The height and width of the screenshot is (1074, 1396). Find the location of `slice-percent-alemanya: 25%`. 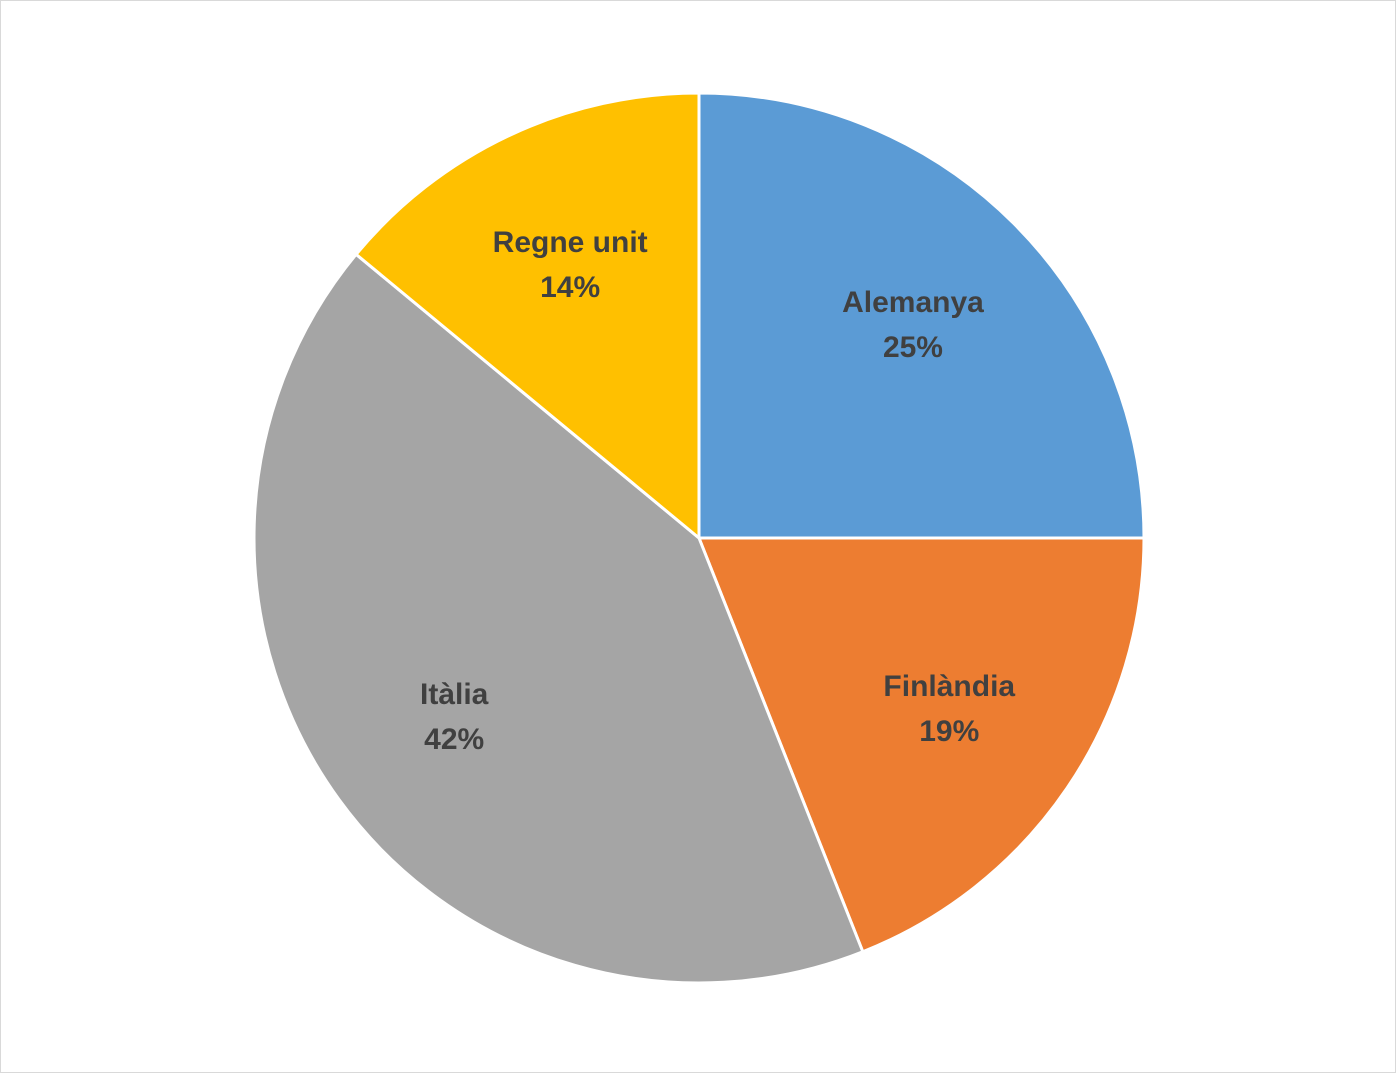

slice-percent-alemanya: 25% is located at coordinates (913, 347).